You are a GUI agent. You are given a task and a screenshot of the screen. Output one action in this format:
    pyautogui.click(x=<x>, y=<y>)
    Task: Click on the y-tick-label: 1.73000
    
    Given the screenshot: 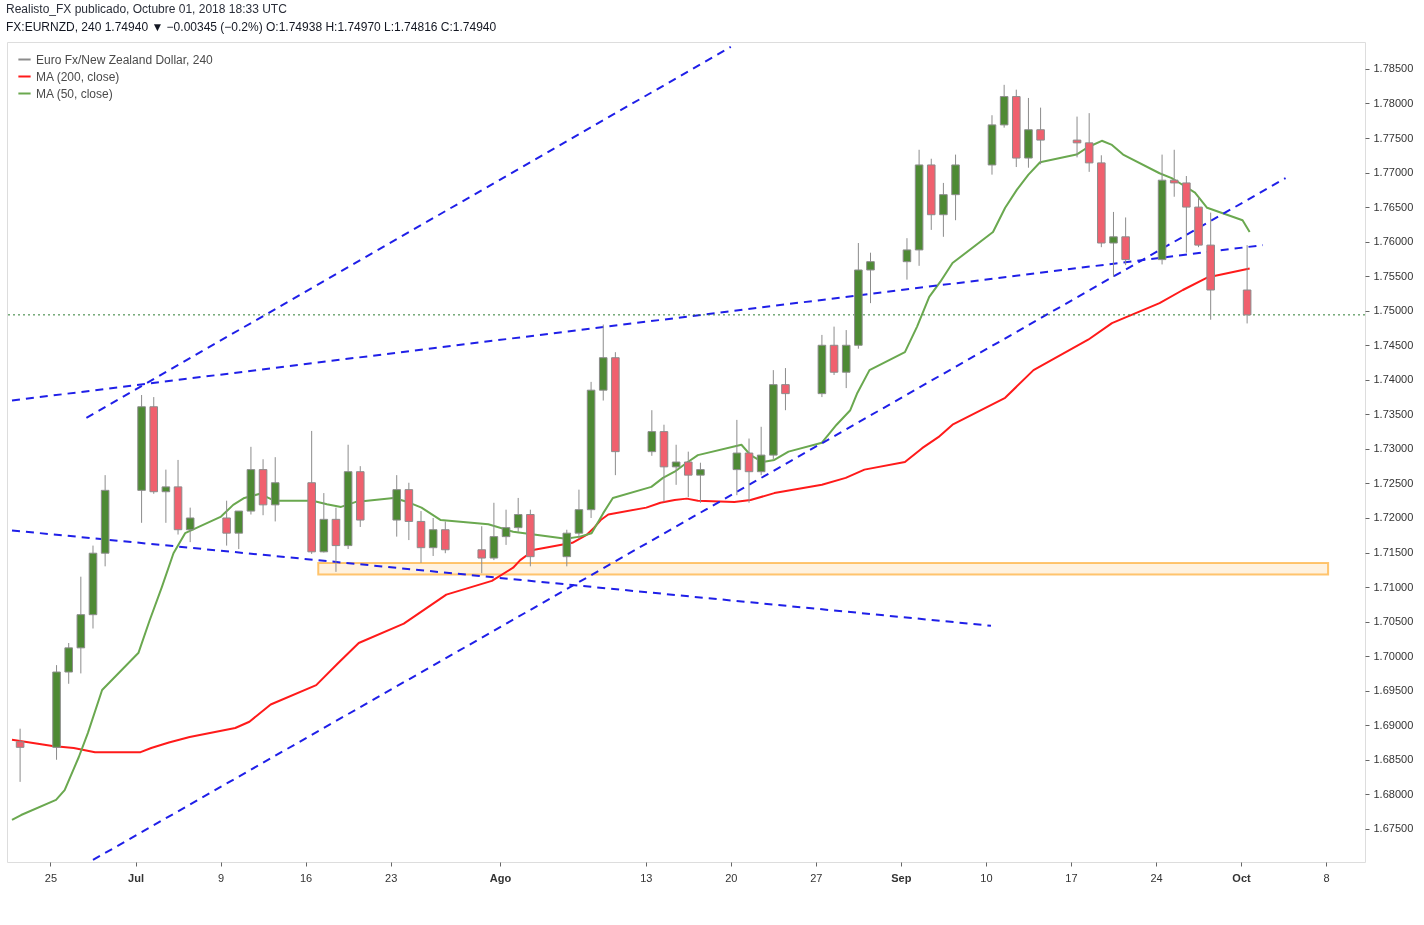 What is the action you would take?
    pyautogui.click(x=1393, y=448)
    